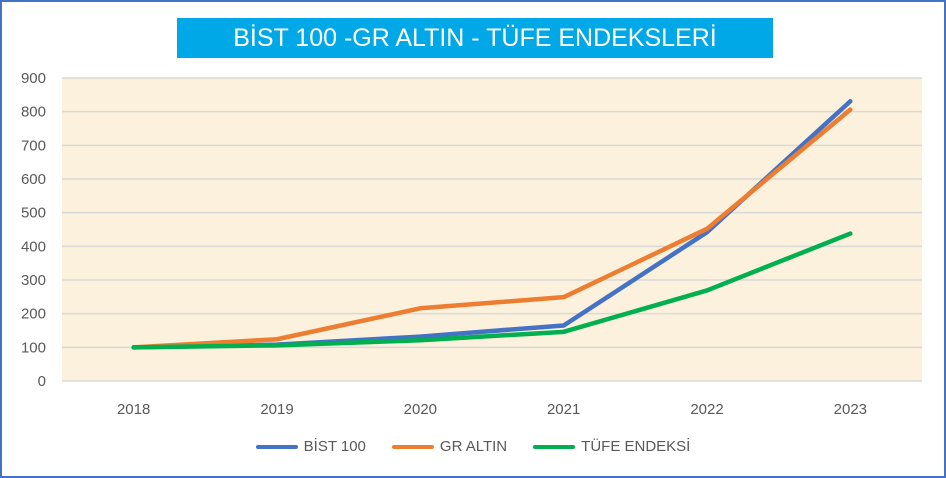 The image size is (946, 478). Describe the element at coordinates (850, 409) in the screenshot. I see `x-tick-label: 2023` at that location.